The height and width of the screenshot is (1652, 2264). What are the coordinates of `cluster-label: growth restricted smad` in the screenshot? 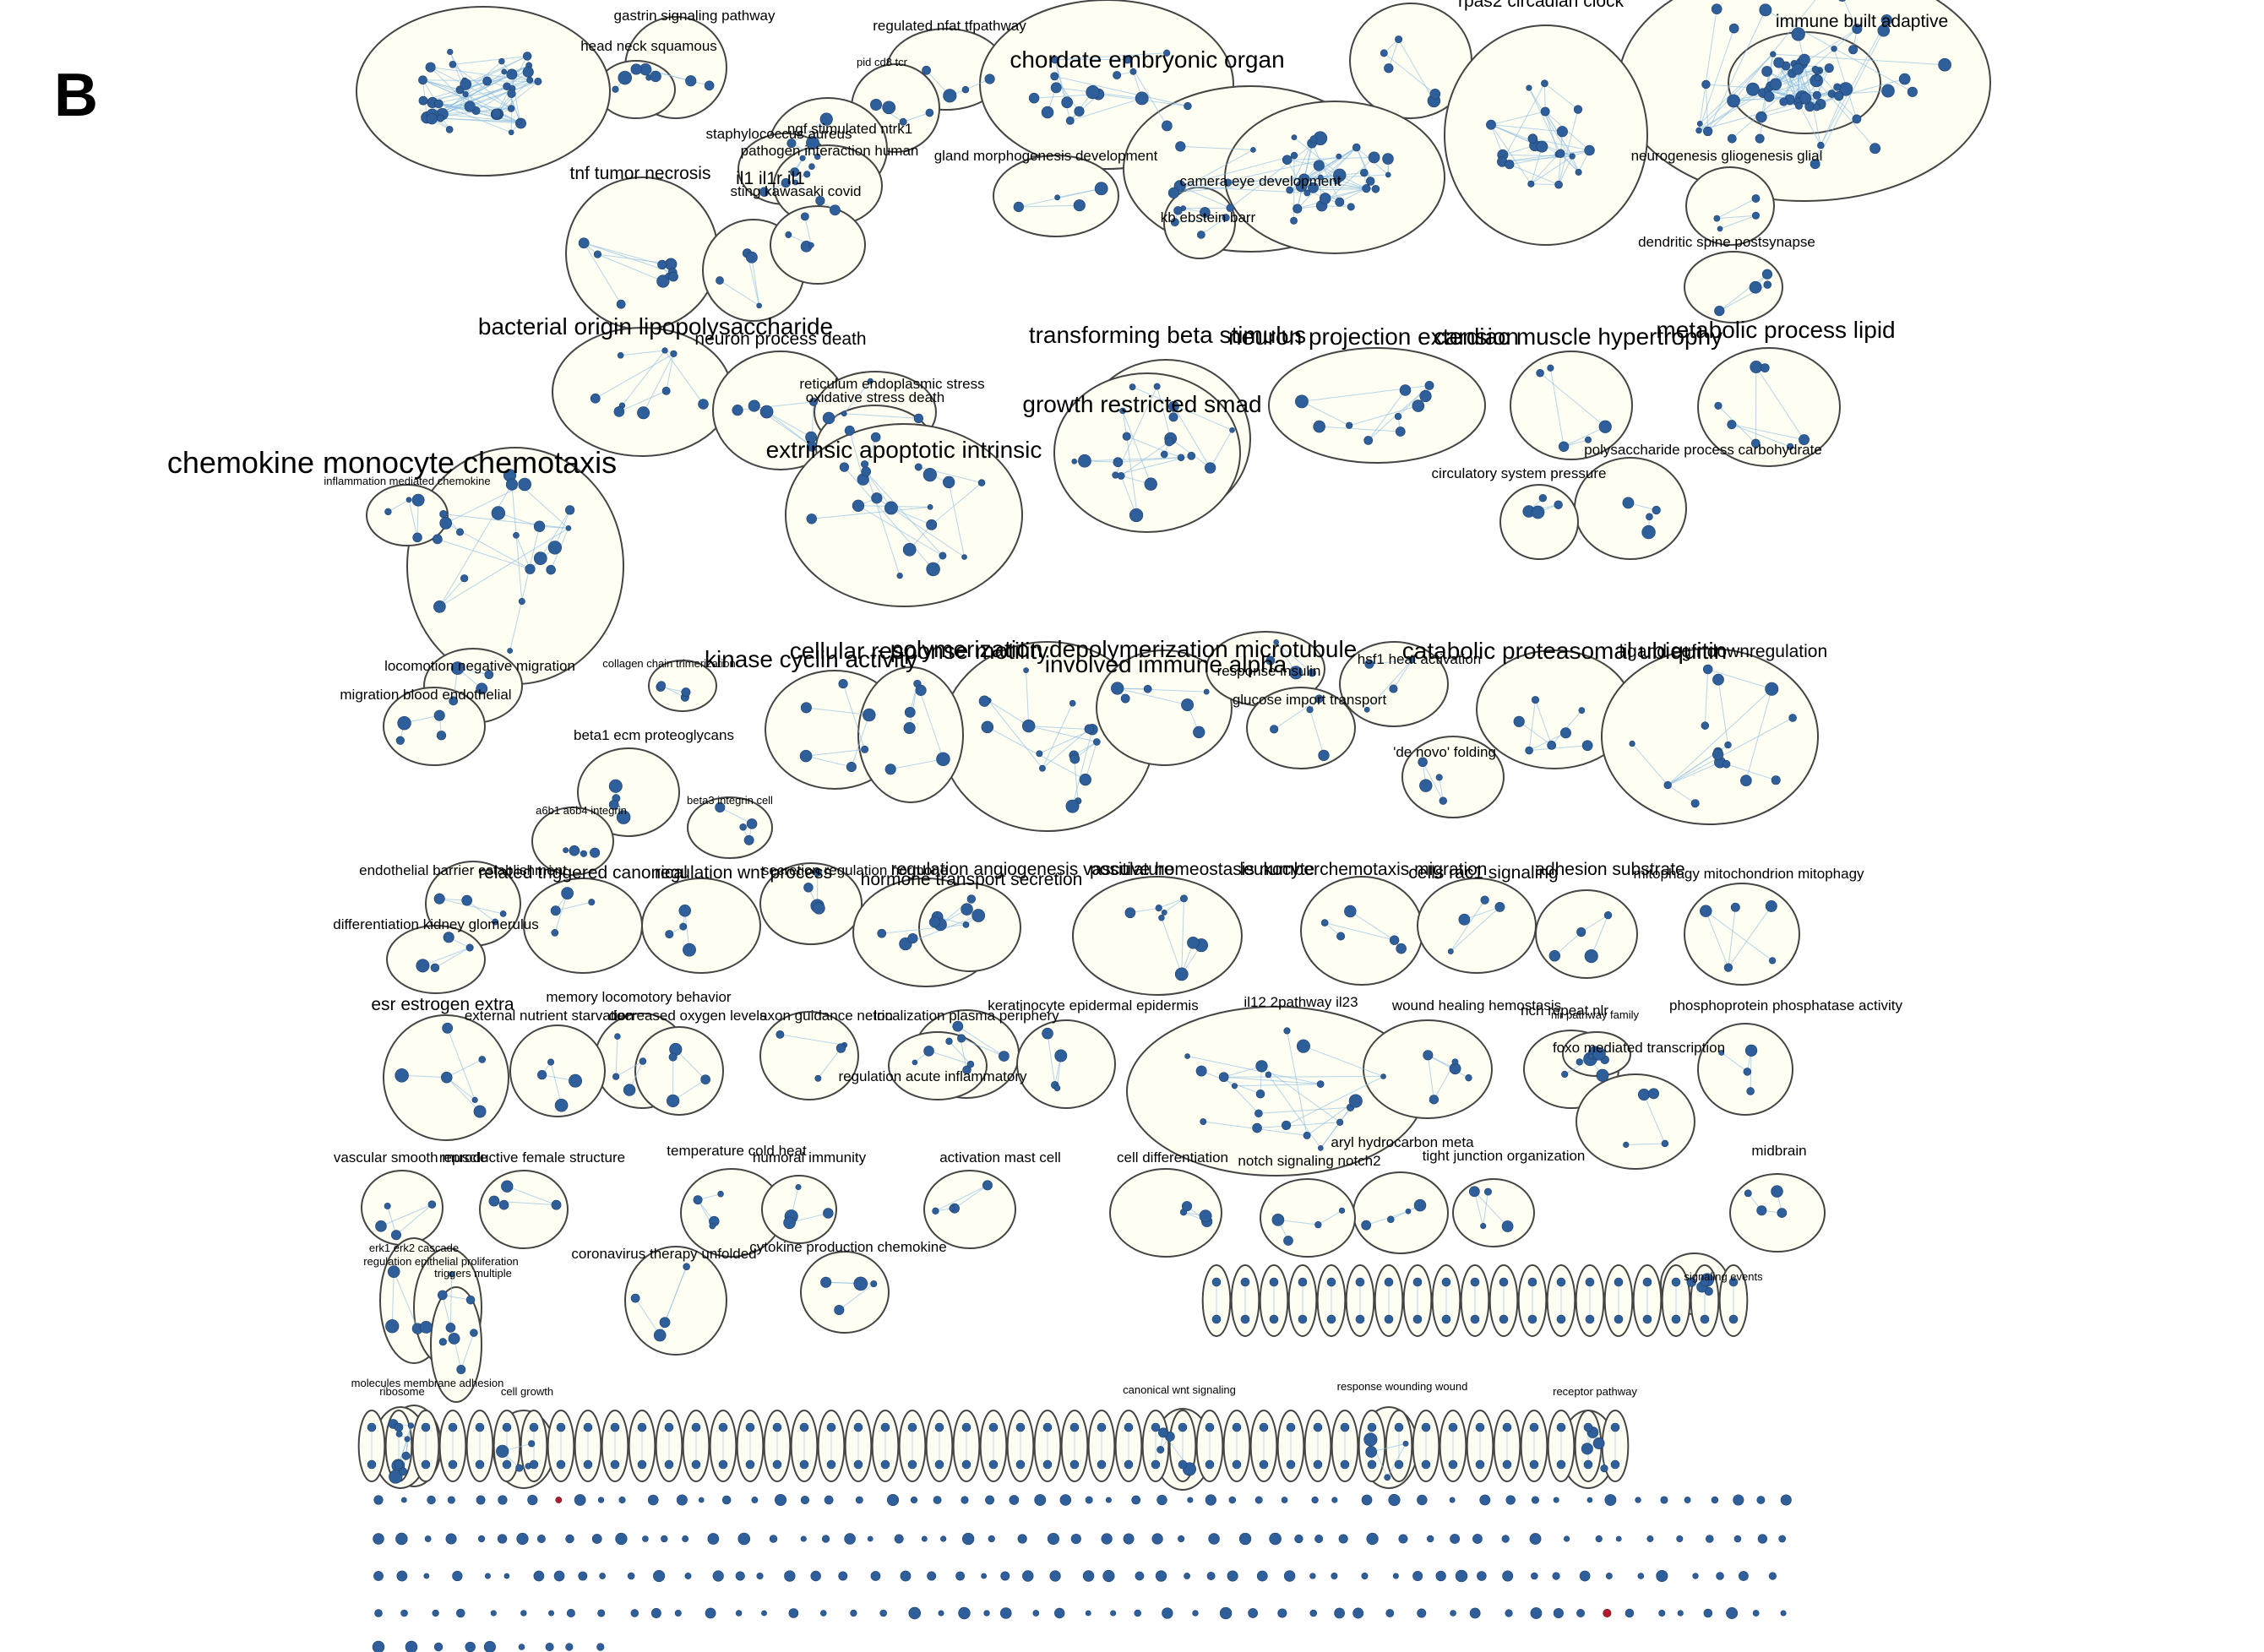 It's located at (1141, 404).